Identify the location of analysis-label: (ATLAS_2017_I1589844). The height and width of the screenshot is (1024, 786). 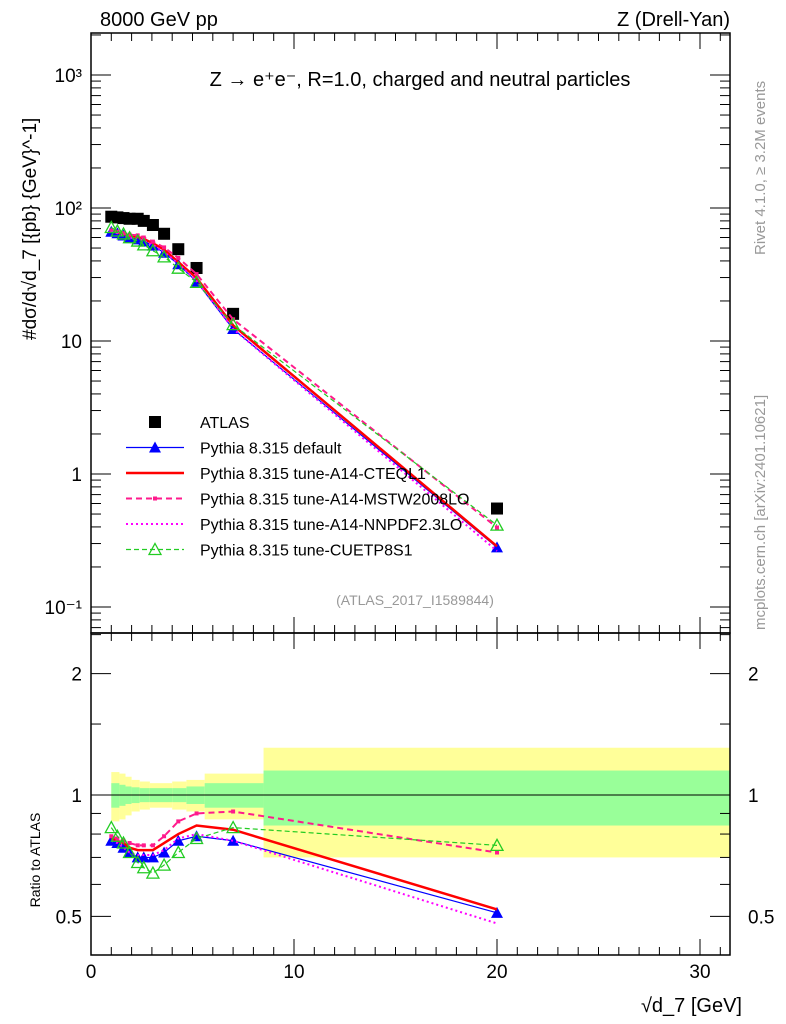
(415, 600).